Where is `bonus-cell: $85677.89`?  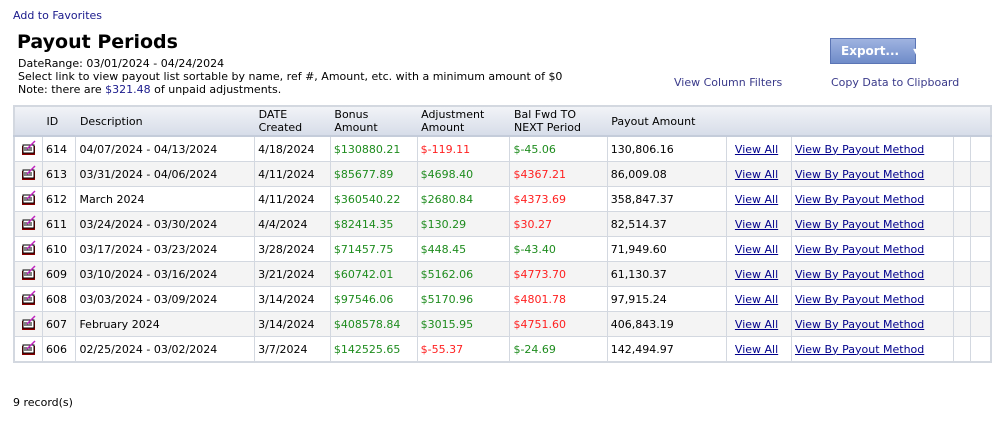
bonus-cell: $85677.89 is located at coordinates (373, 174).